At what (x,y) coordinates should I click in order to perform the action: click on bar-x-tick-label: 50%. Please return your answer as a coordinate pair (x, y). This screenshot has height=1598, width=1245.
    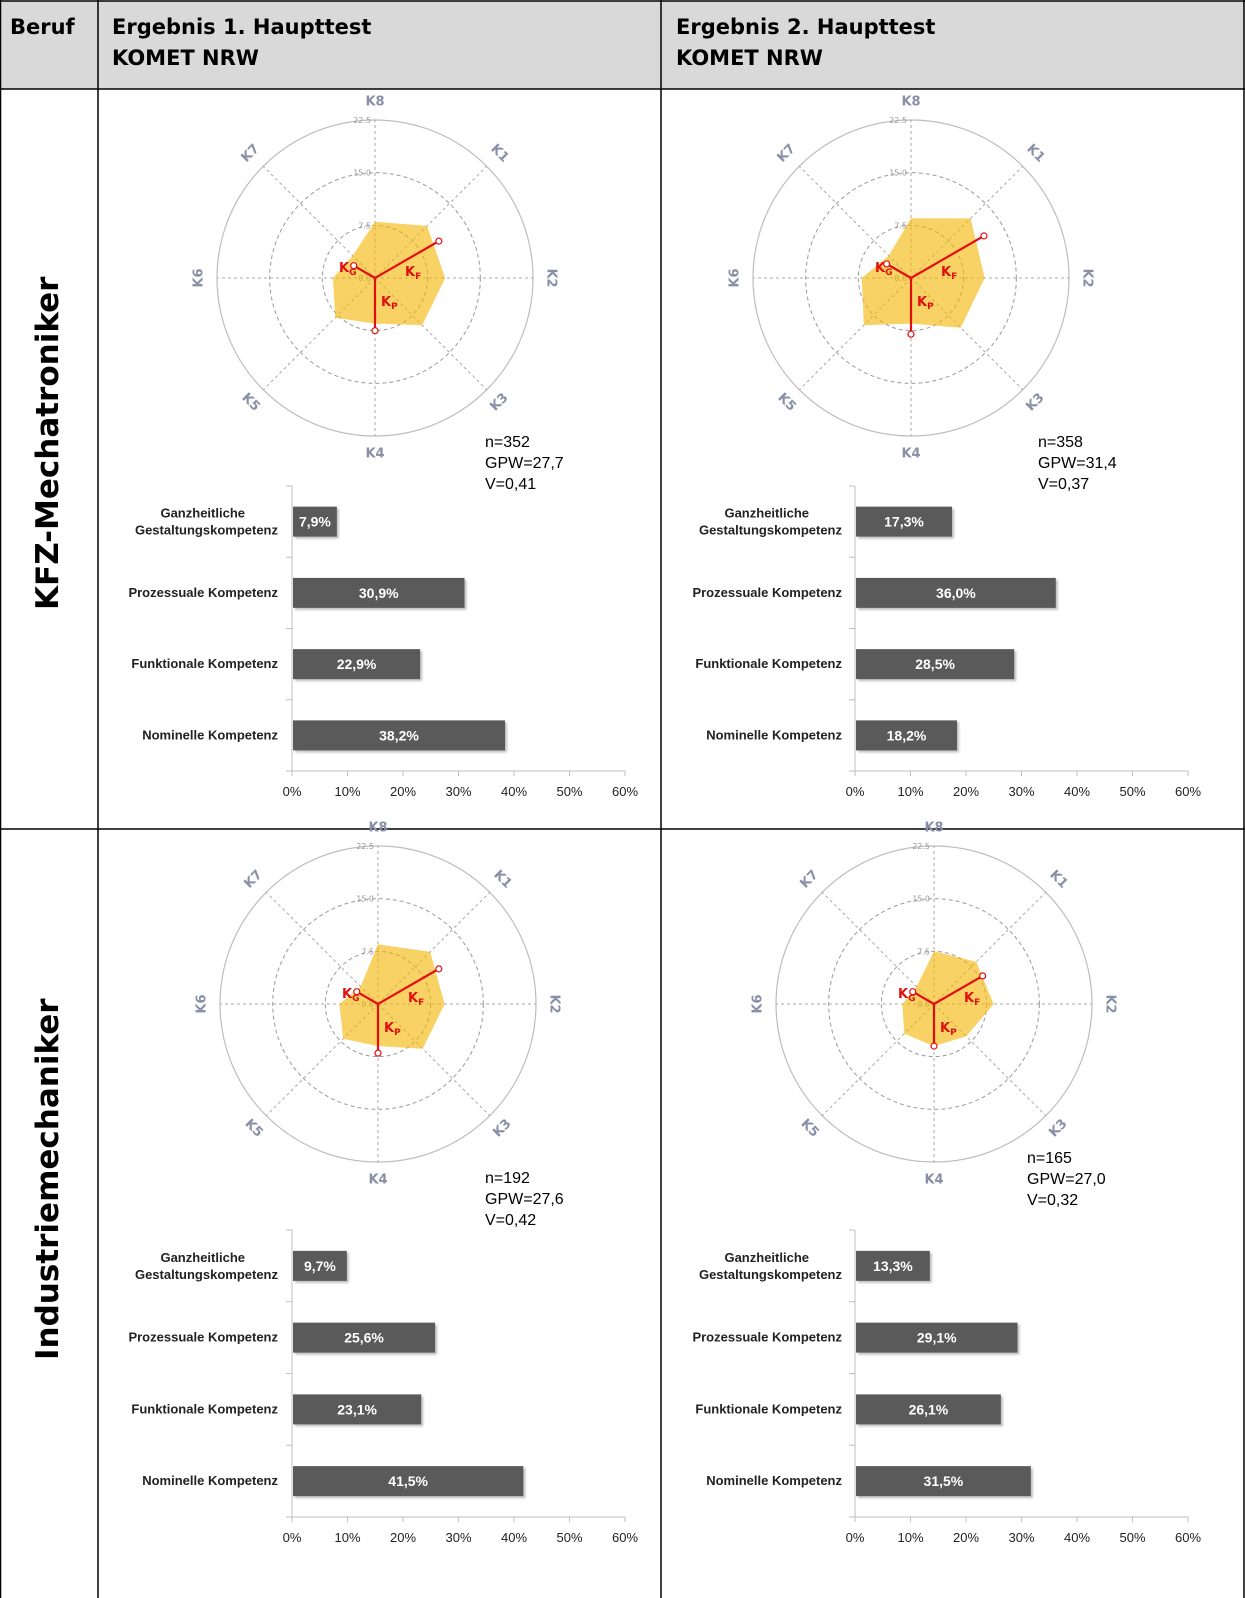
    Looking at the image, I should click on (569, 791).